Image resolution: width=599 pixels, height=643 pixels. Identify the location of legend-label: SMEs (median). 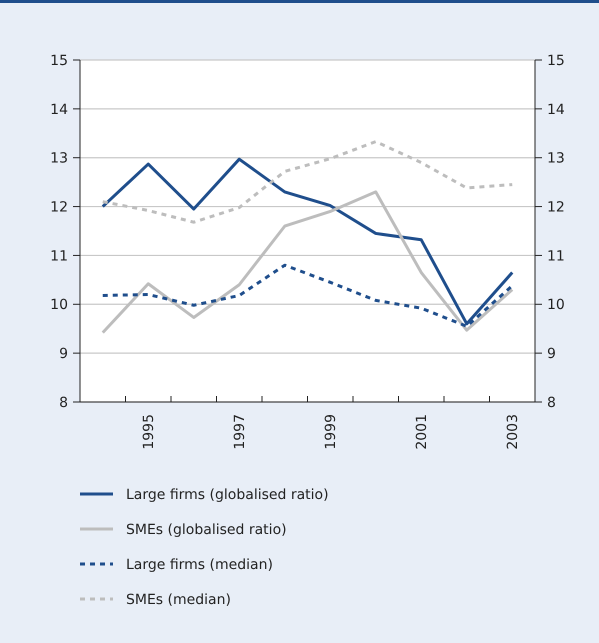
(178, 600).